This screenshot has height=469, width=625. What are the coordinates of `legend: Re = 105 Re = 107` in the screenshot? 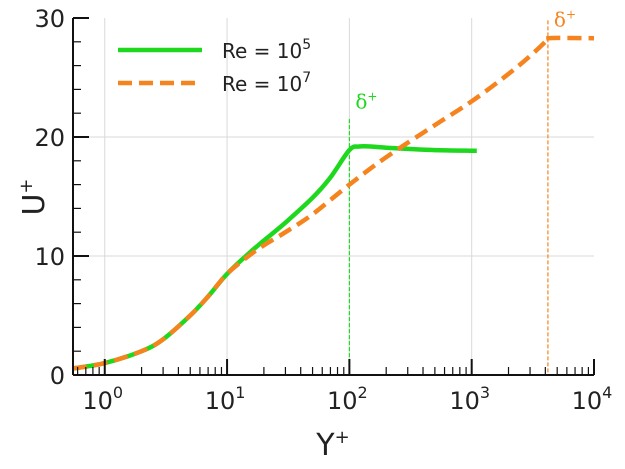 It's located at (214, 66).